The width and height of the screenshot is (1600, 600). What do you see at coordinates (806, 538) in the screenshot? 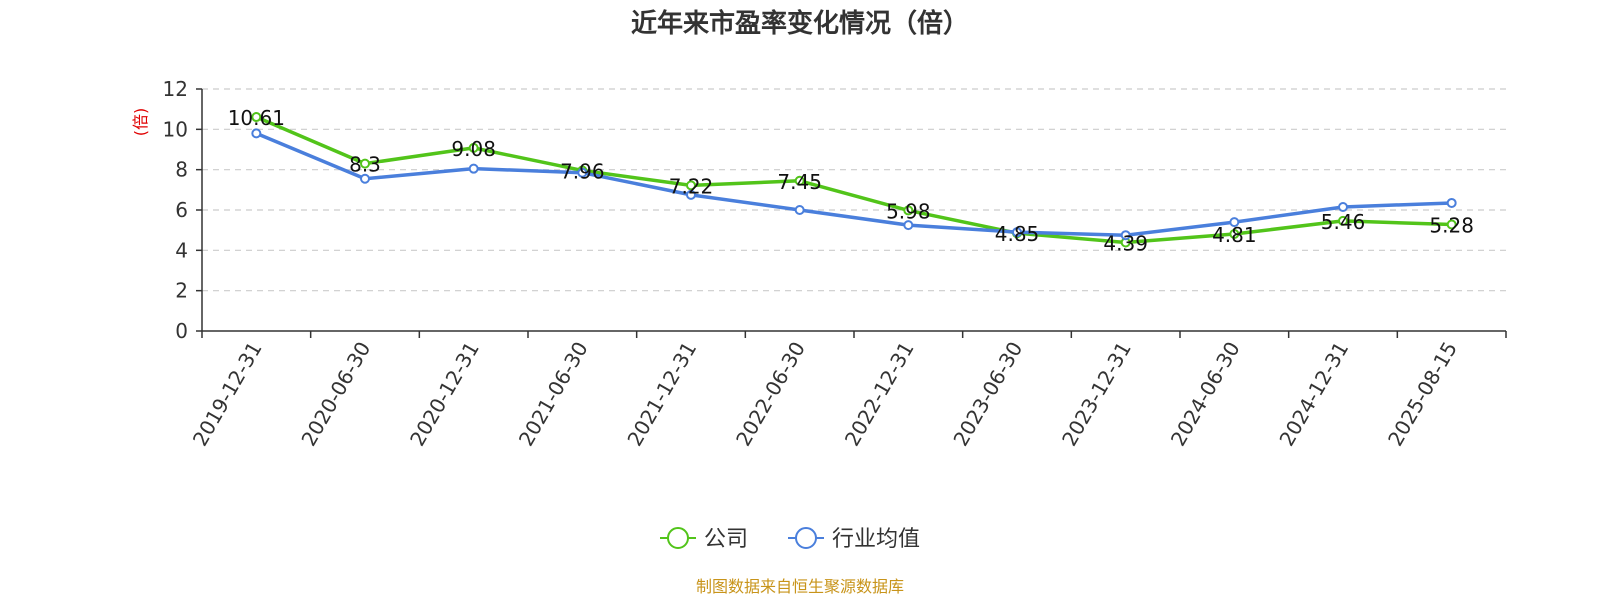
I see `legend-industry-marker-icon` at bounding box center [806, 538].